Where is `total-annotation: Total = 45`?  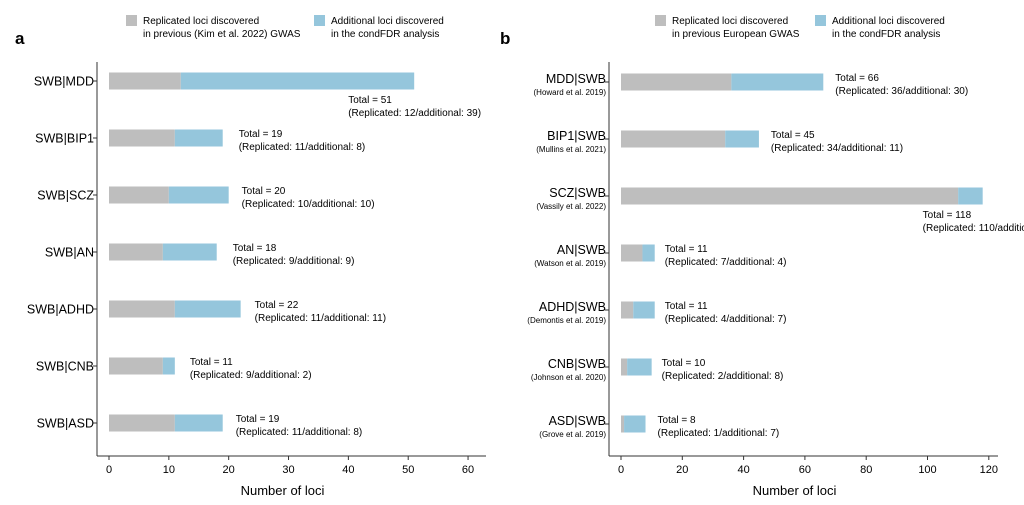
total-annotation: Total = 45 is located at coordinates (793, 135).